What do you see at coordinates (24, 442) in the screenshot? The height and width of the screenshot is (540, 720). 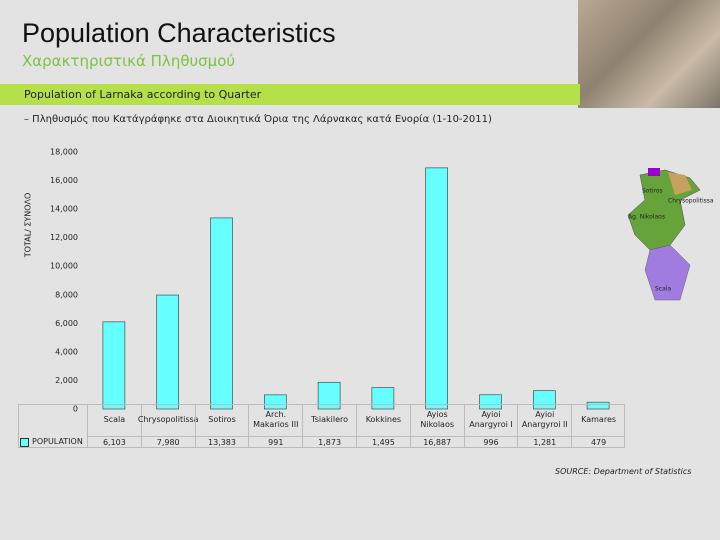 I see `legend-swatch` at bounding box center [24, 442].